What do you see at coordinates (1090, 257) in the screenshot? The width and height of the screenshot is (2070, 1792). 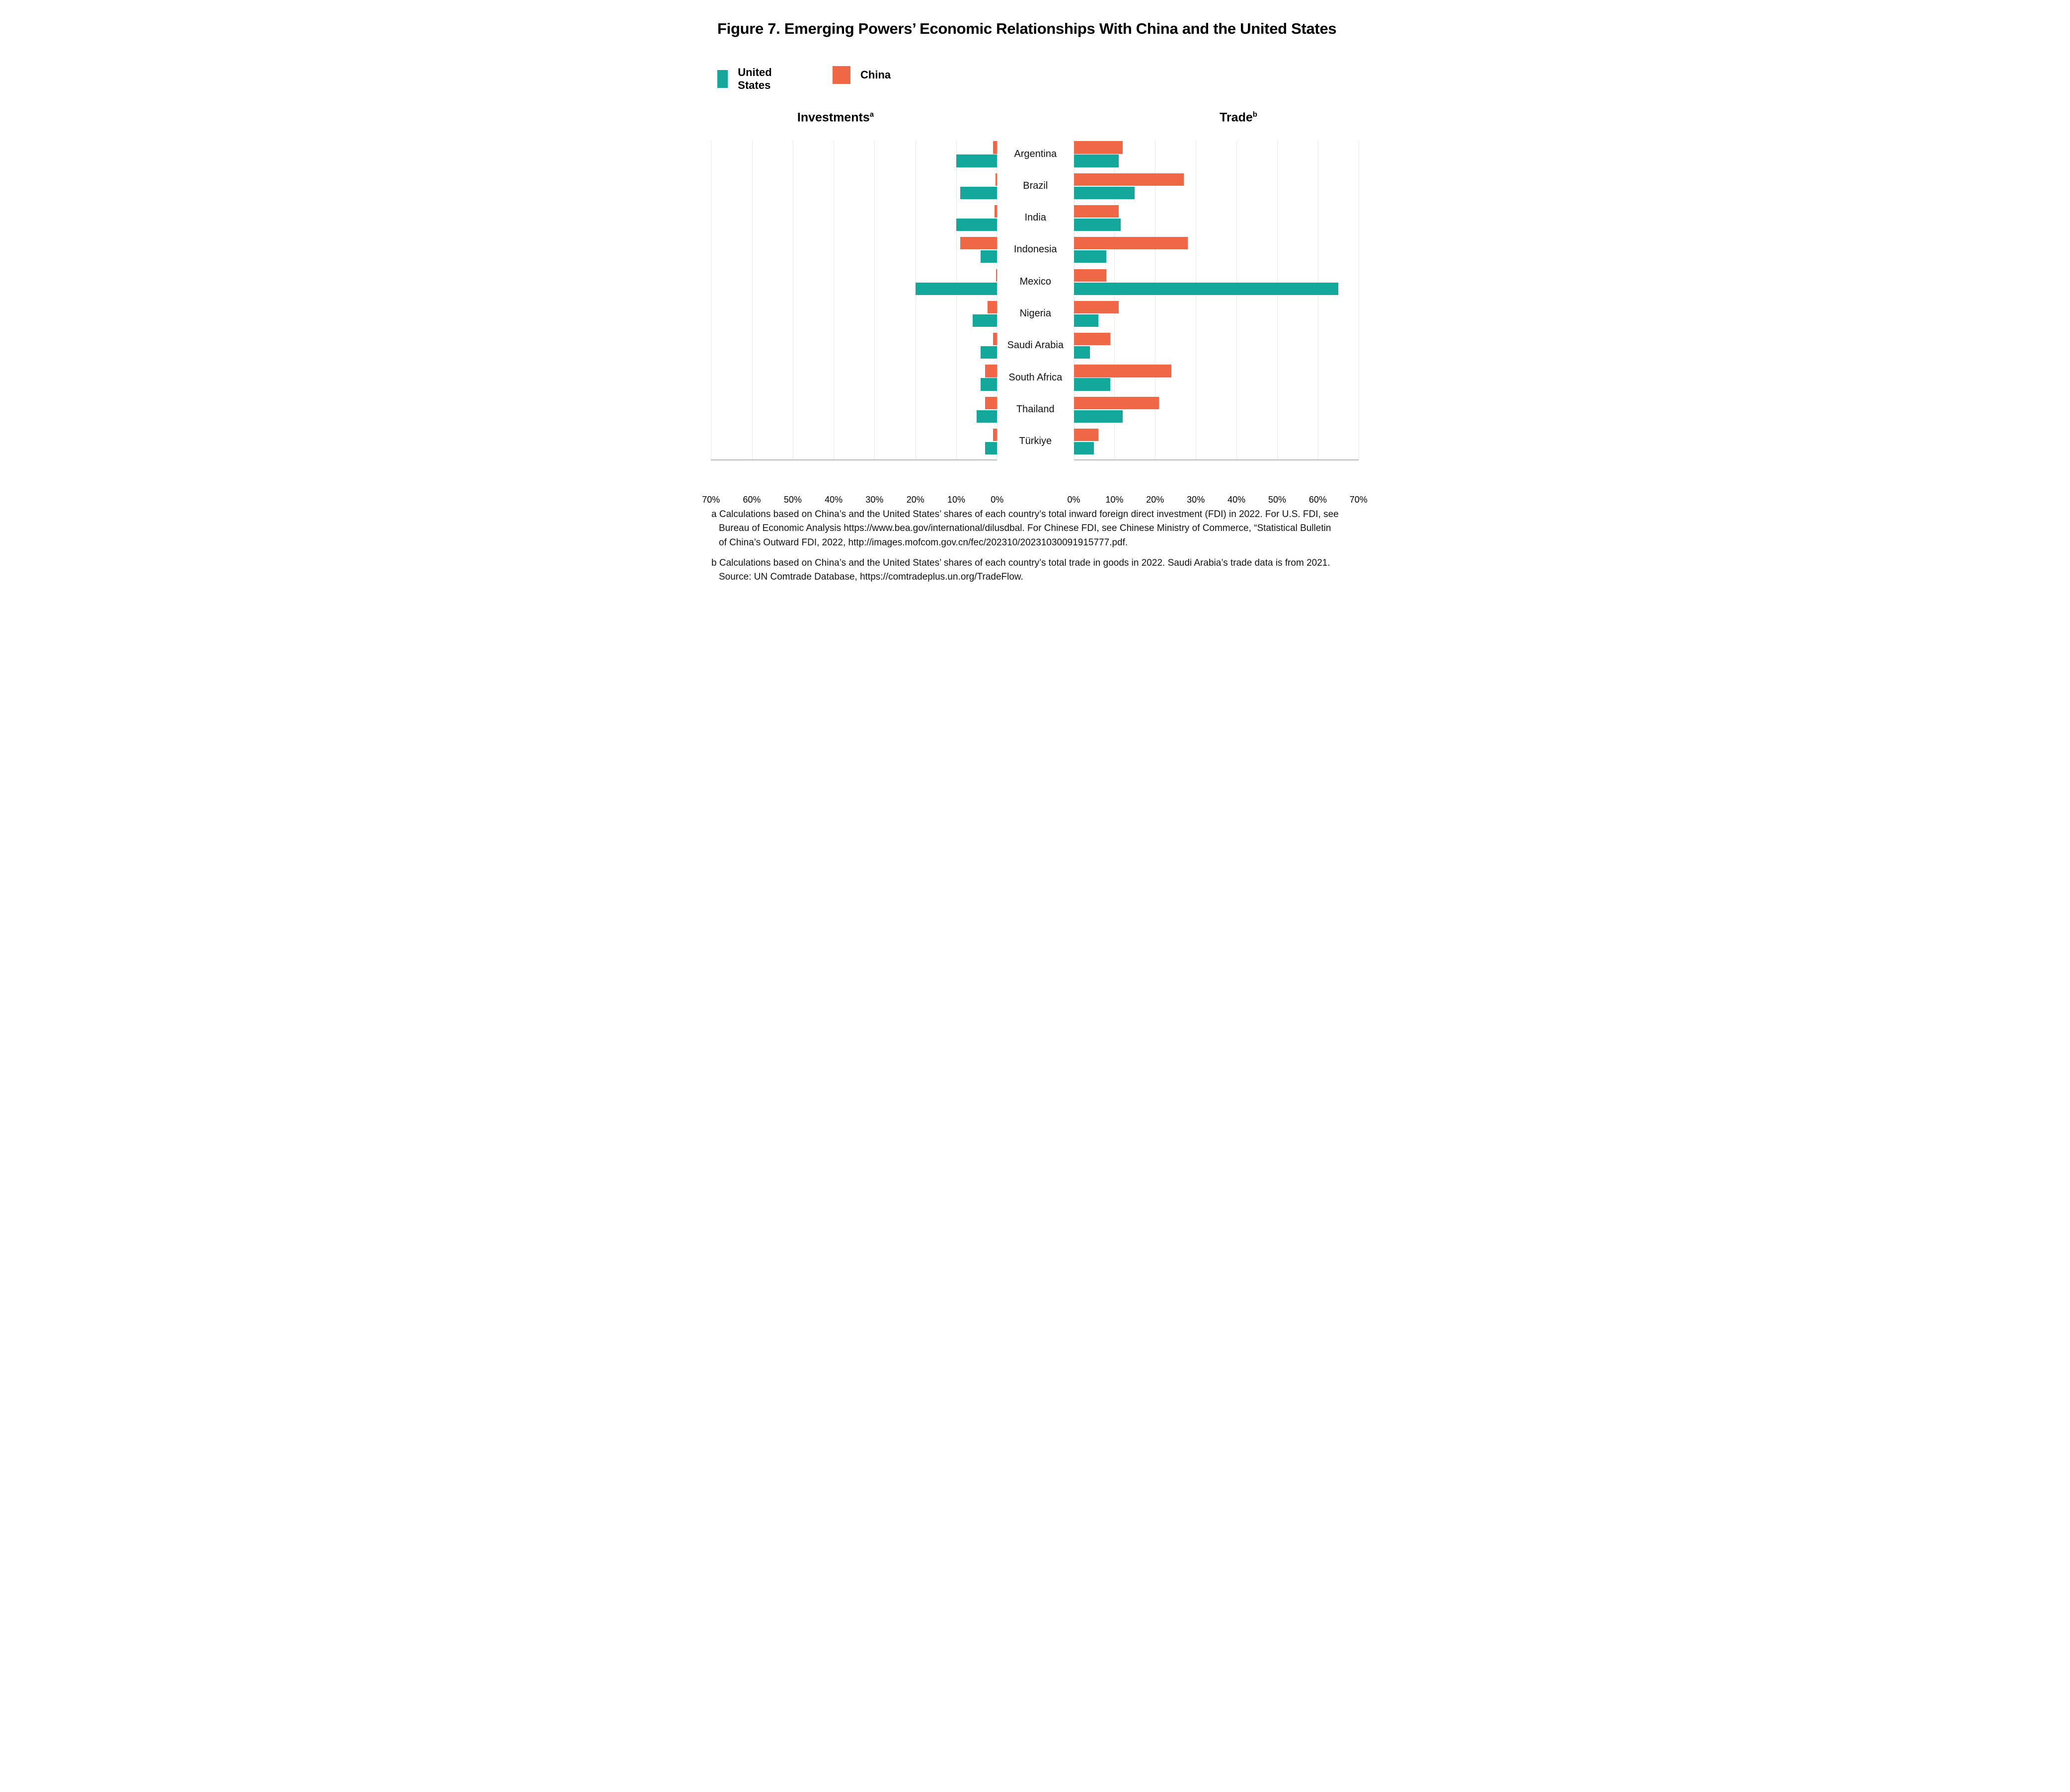 I see `bar-trade-united-states-indonesia` at bounding box center [1090, 257].